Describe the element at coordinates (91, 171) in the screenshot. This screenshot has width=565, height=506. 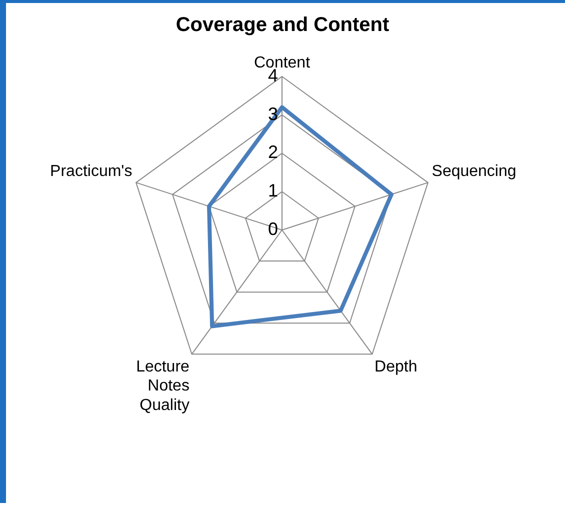
I see `spoke-label: Practicum's` at that location.